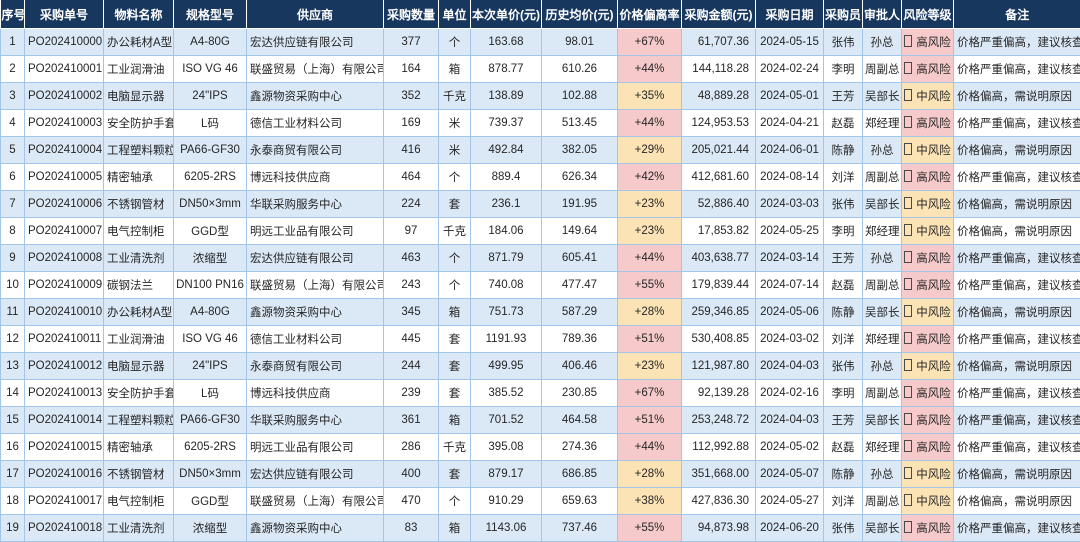 The width and height of the screenshot is (1080, 542). I want to click on cell-po: PO202410018, so click(64, 528).